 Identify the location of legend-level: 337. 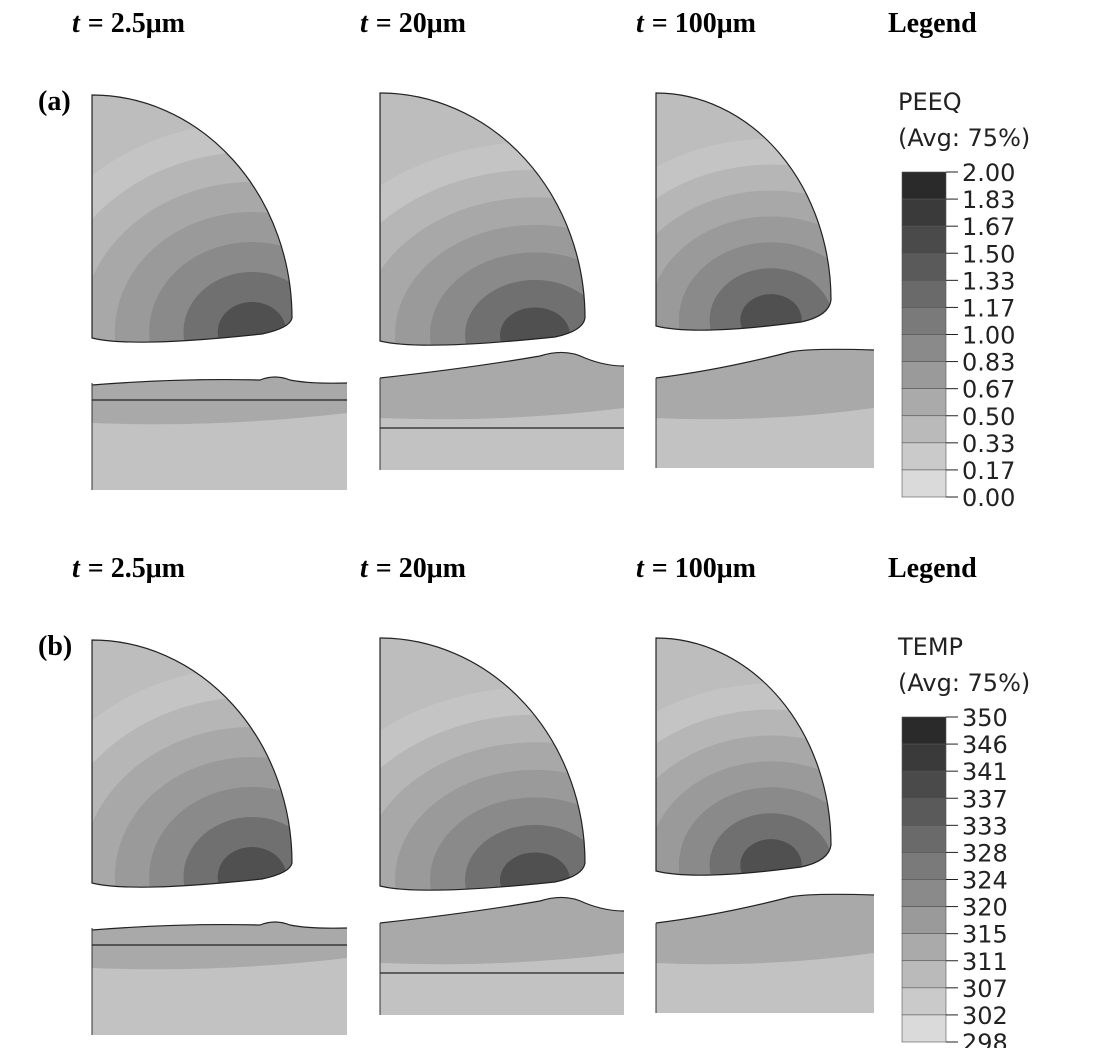
(985, 799).